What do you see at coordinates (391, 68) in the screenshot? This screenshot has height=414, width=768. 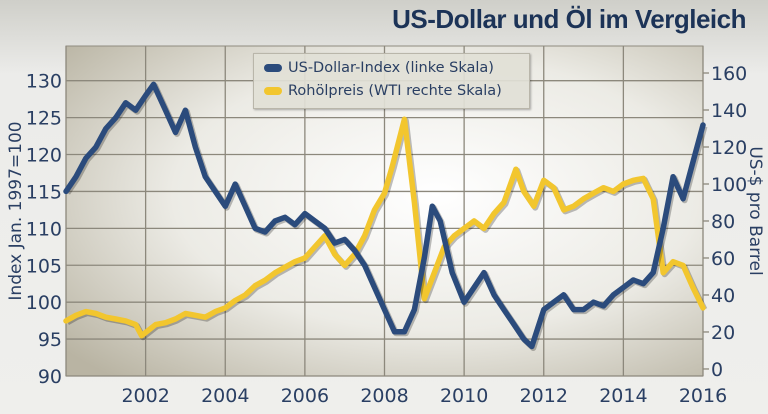 I see `legend-label-dollar: US-Dollar-Index (linke Skala)` at bounding box center [391, 68].